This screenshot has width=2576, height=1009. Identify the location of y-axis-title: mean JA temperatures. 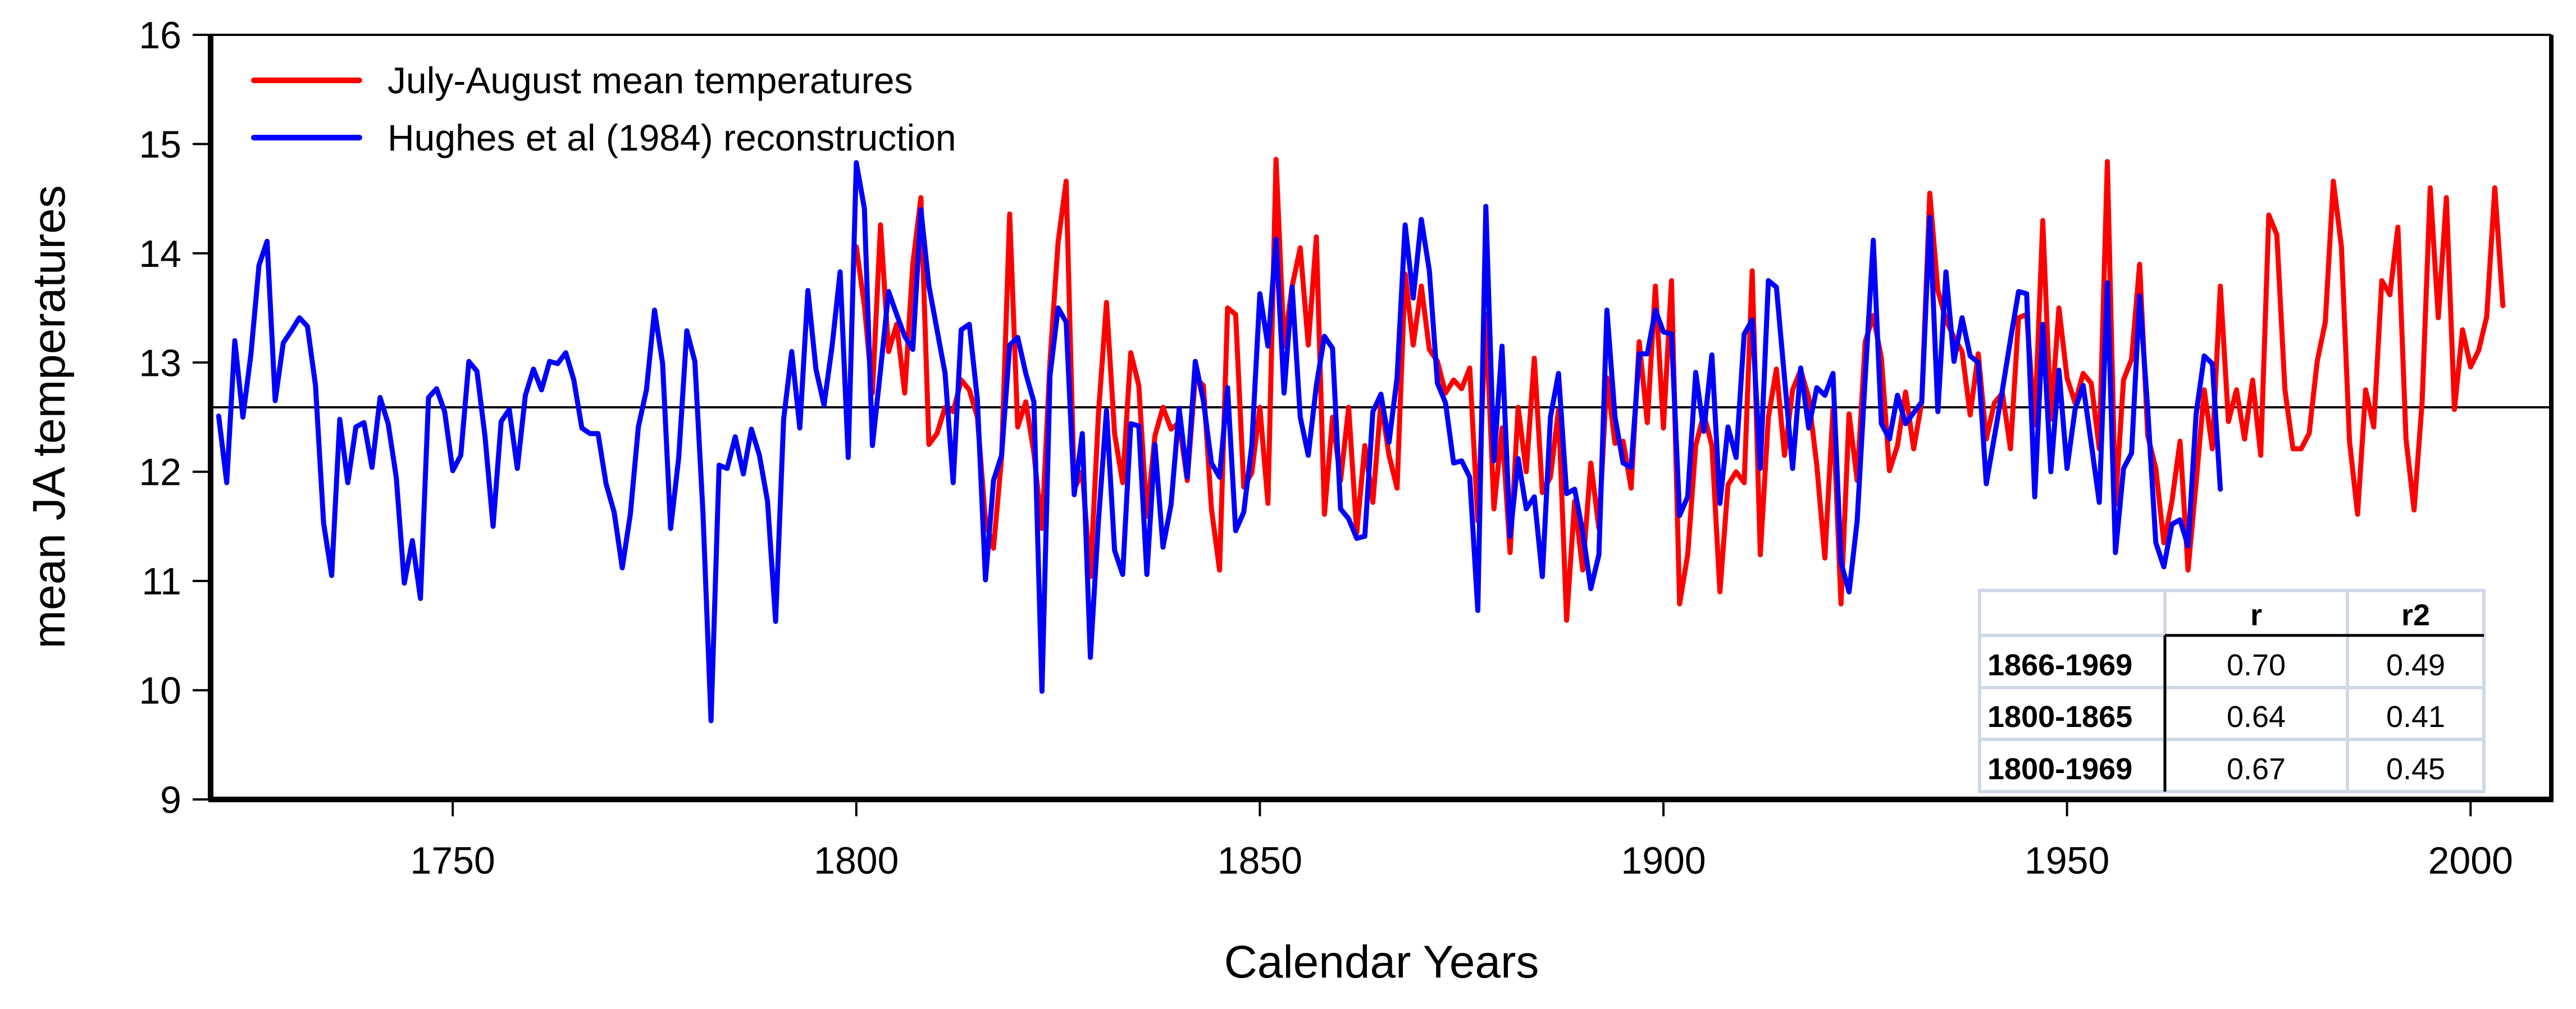
(49, 417).